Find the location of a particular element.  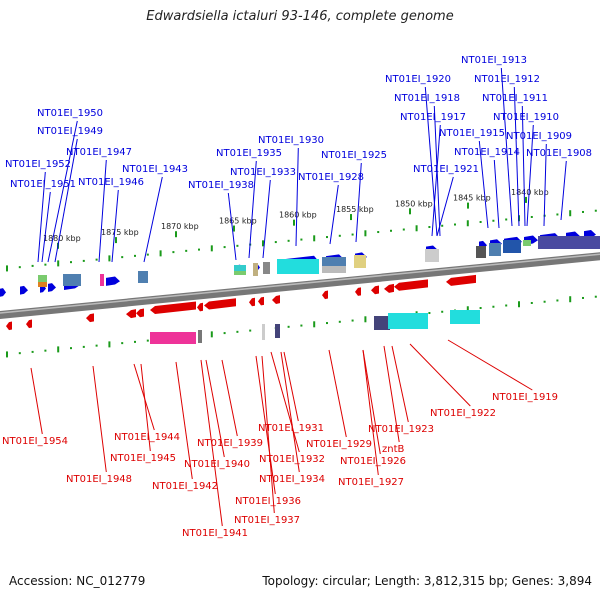

forward-gene-label: NT01EI_1946 is located at coordinates (111, 182).